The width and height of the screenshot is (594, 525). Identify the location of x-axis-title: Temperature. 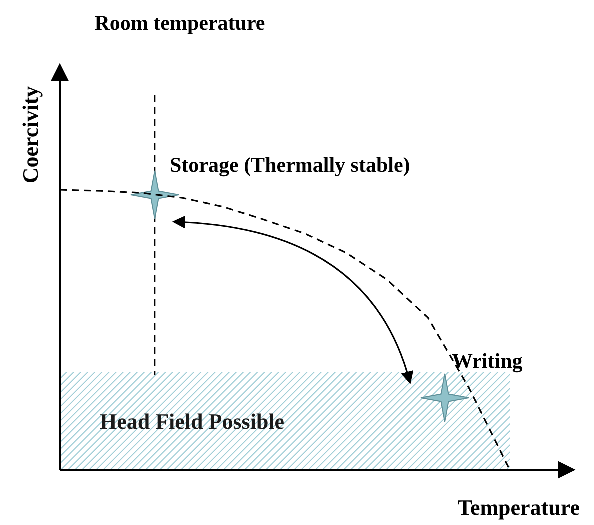
(519, 507).